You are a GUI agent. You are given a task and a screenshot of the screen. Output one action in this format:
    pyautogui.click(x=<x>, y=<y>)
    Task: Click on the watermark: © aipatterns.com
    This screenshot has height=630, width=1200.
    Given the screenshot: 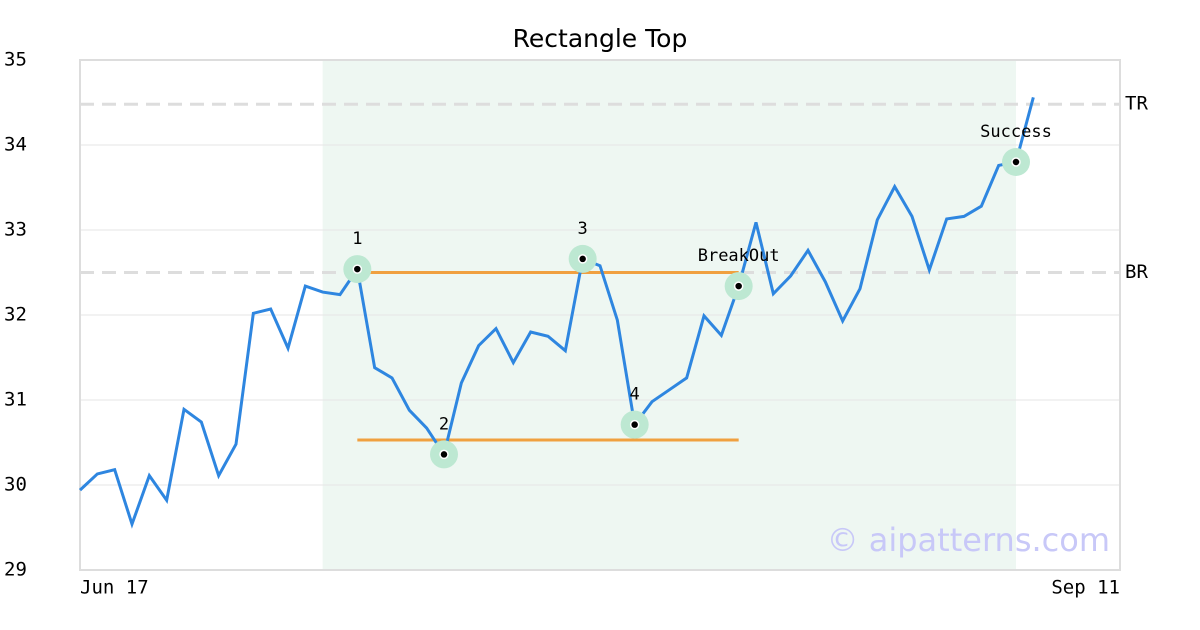 What is the action you would take?
    pyautogui.click(x=968, y=540)
    